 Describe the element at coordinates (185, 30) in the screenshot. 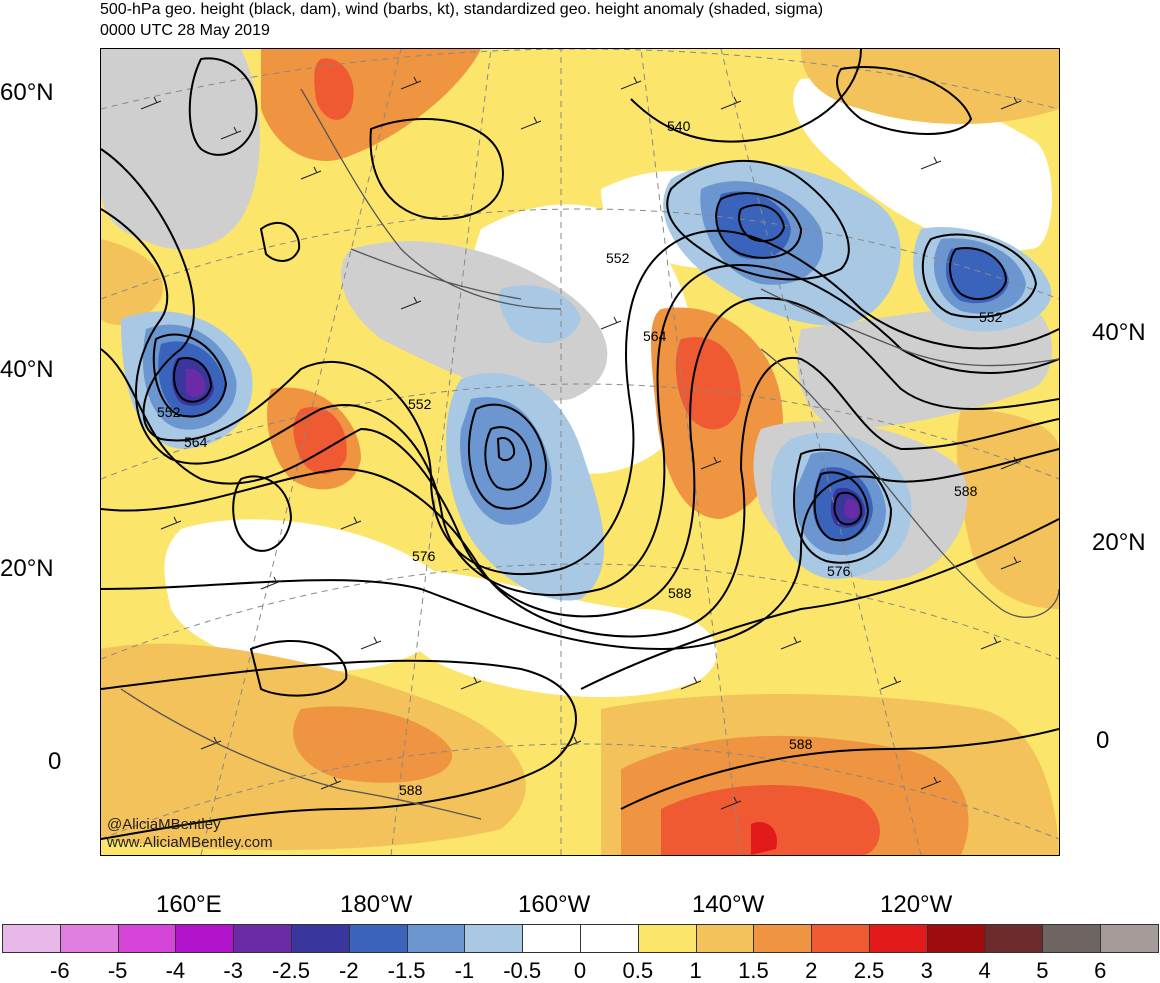

I see `valid-time: 0000 UTC 28 May 2019` at that location.